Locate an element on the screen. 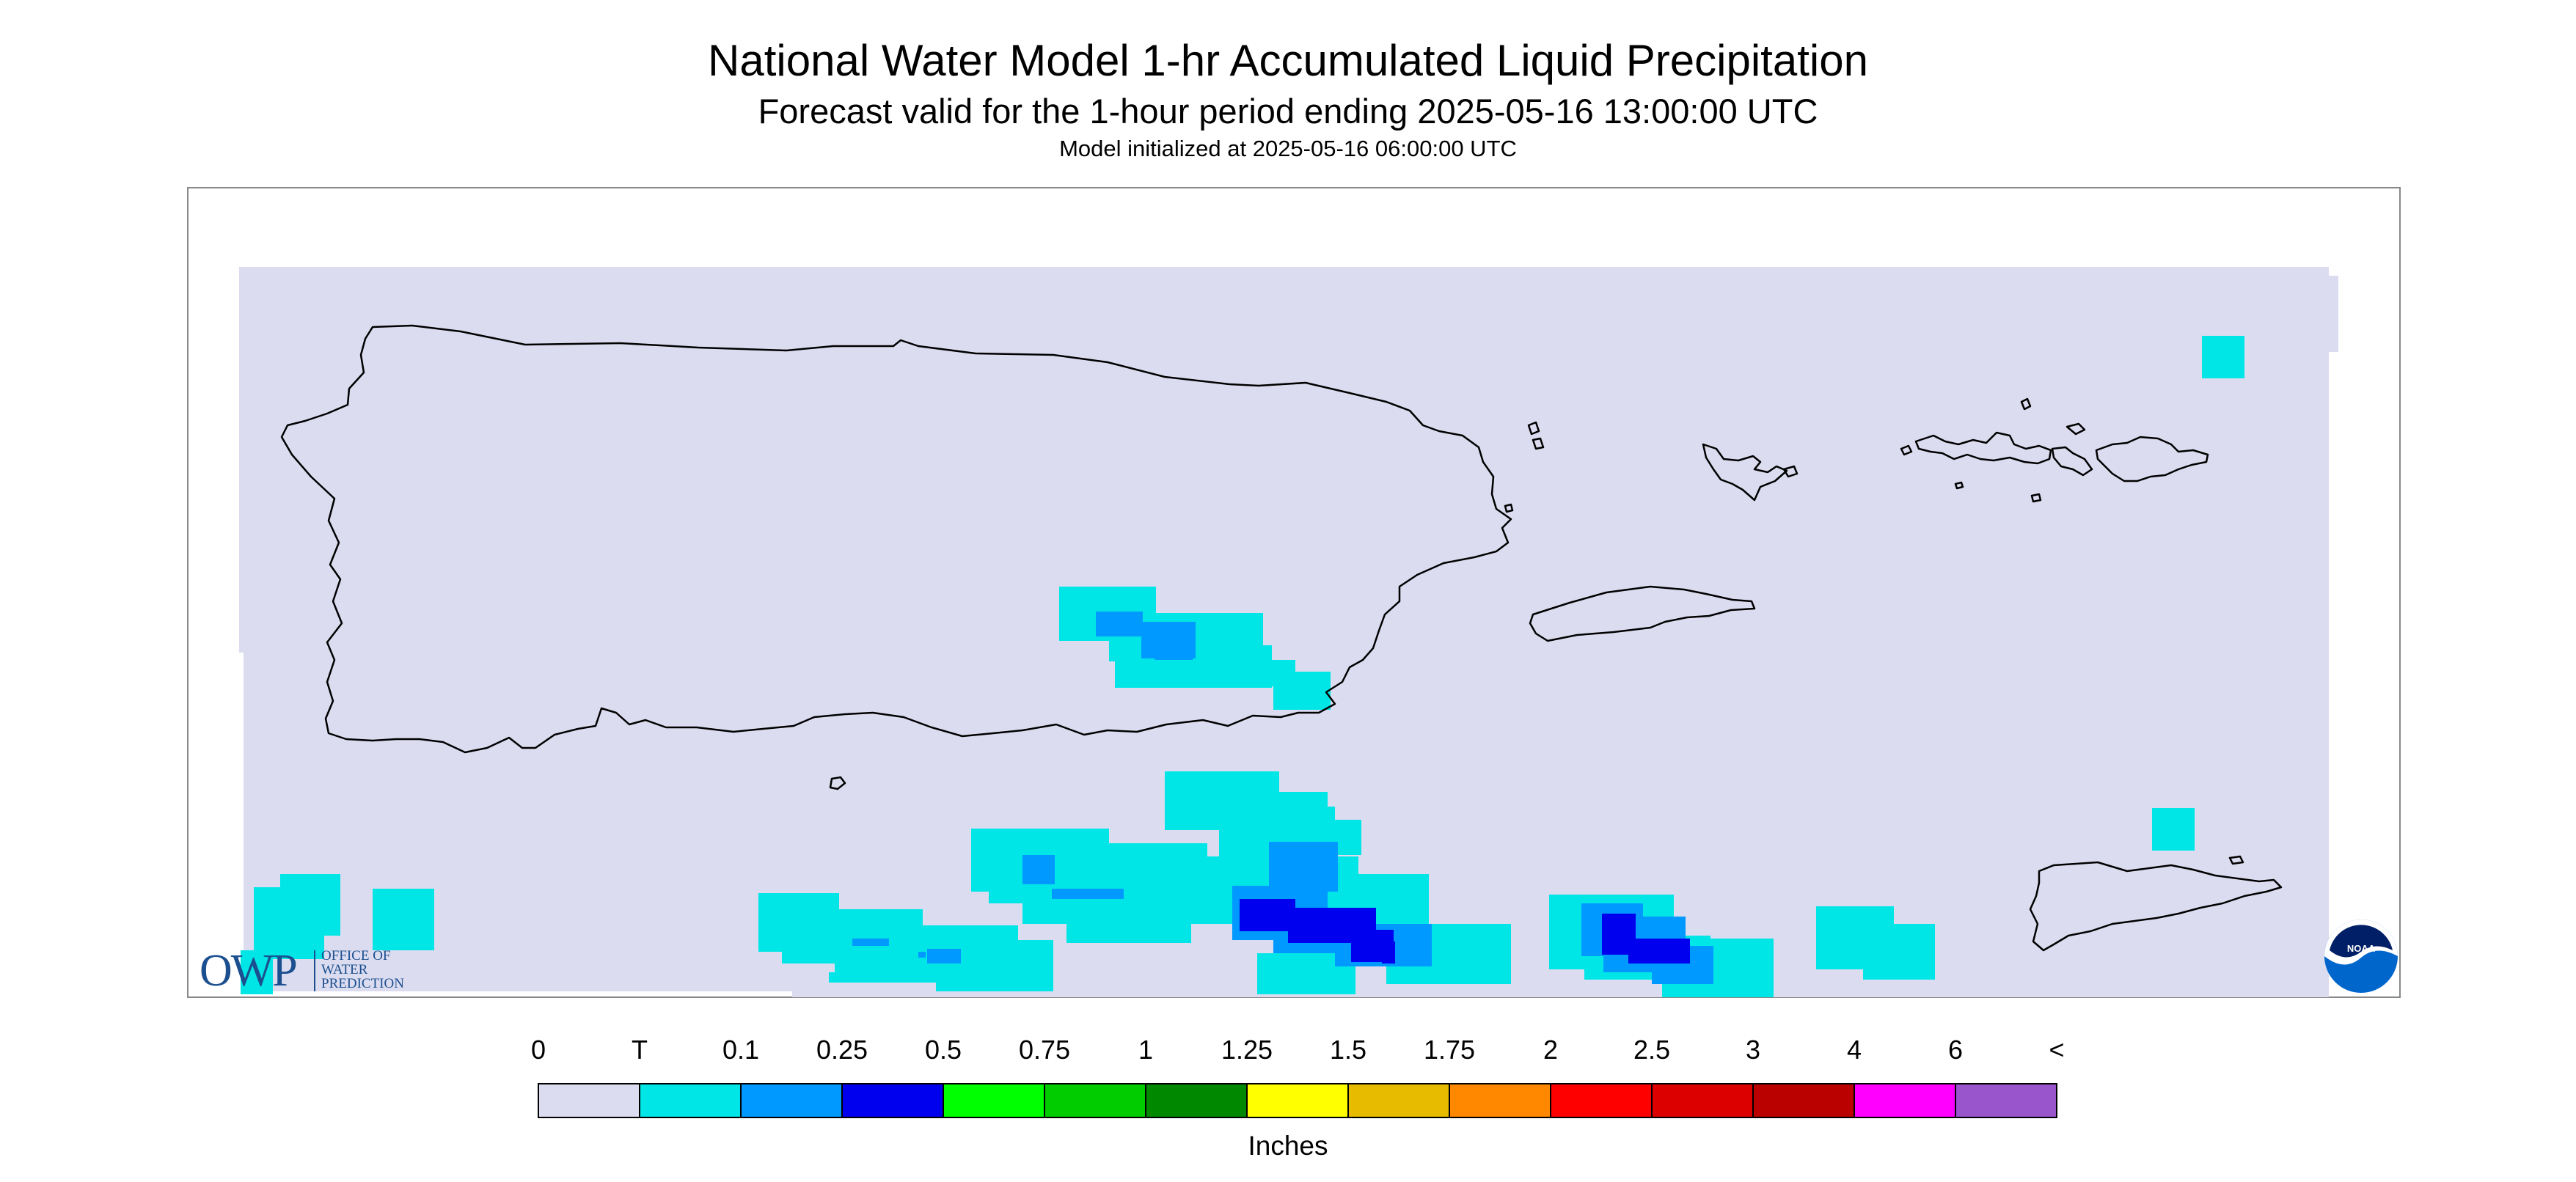  legend-tick-label: 0.1 is located at coordinates (741, 1050).